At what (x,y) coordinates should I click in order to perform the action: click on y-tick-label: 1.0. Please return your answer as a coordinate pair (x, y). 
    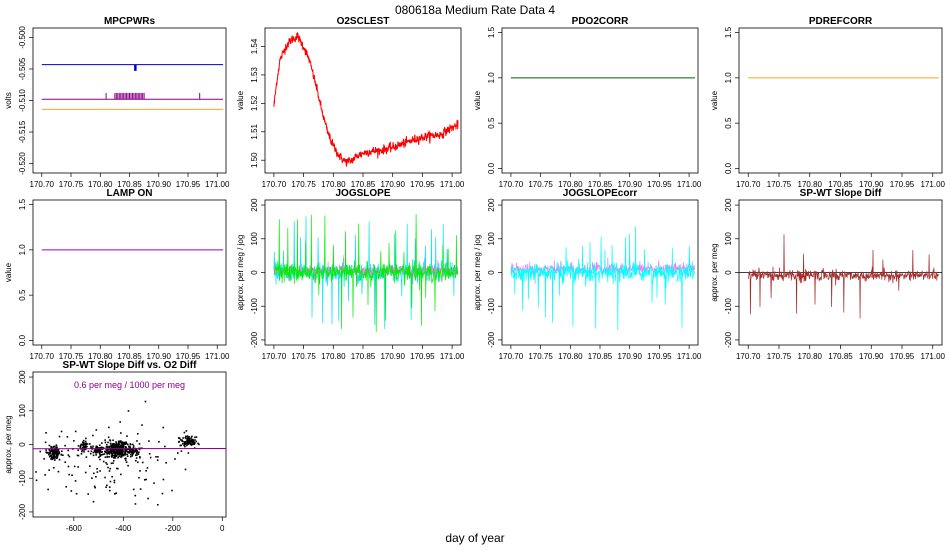
    Looking at the image, I should click on (491, 78).